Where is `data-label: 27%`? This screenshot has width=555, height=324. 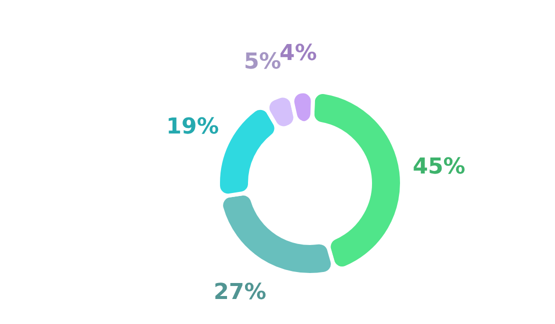 data-label: 27% is located at coordinates (240, 293).